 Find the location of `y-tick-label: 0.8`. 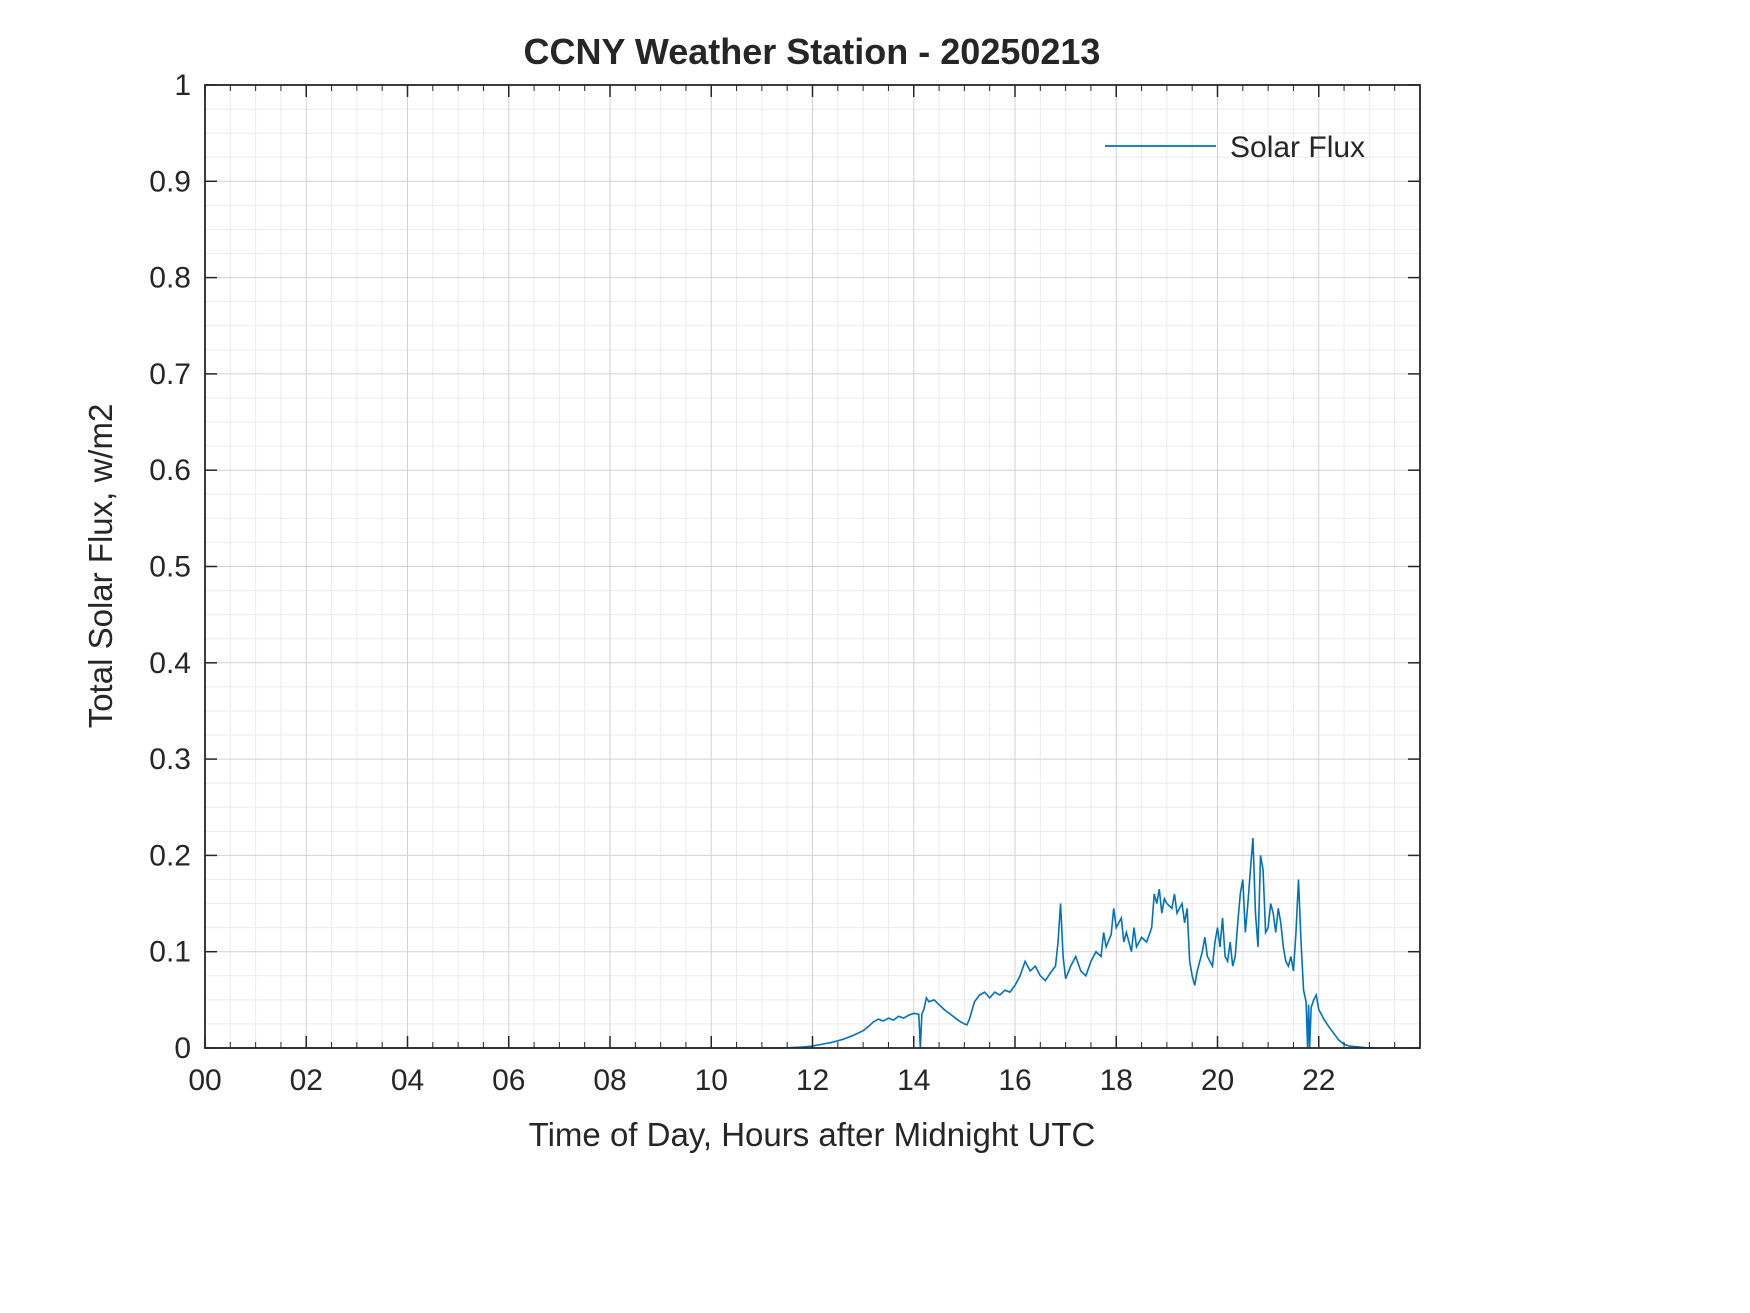

y-tick-label: 0.8 is located at coordinates (170, 278).